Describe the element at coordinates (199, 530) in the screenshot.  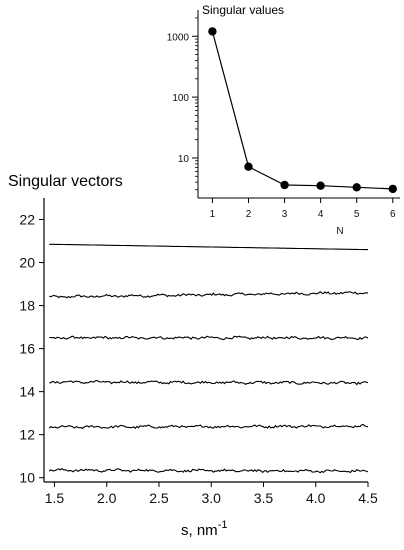
I see `main-x-axis-label-text: s, nm` at that location.